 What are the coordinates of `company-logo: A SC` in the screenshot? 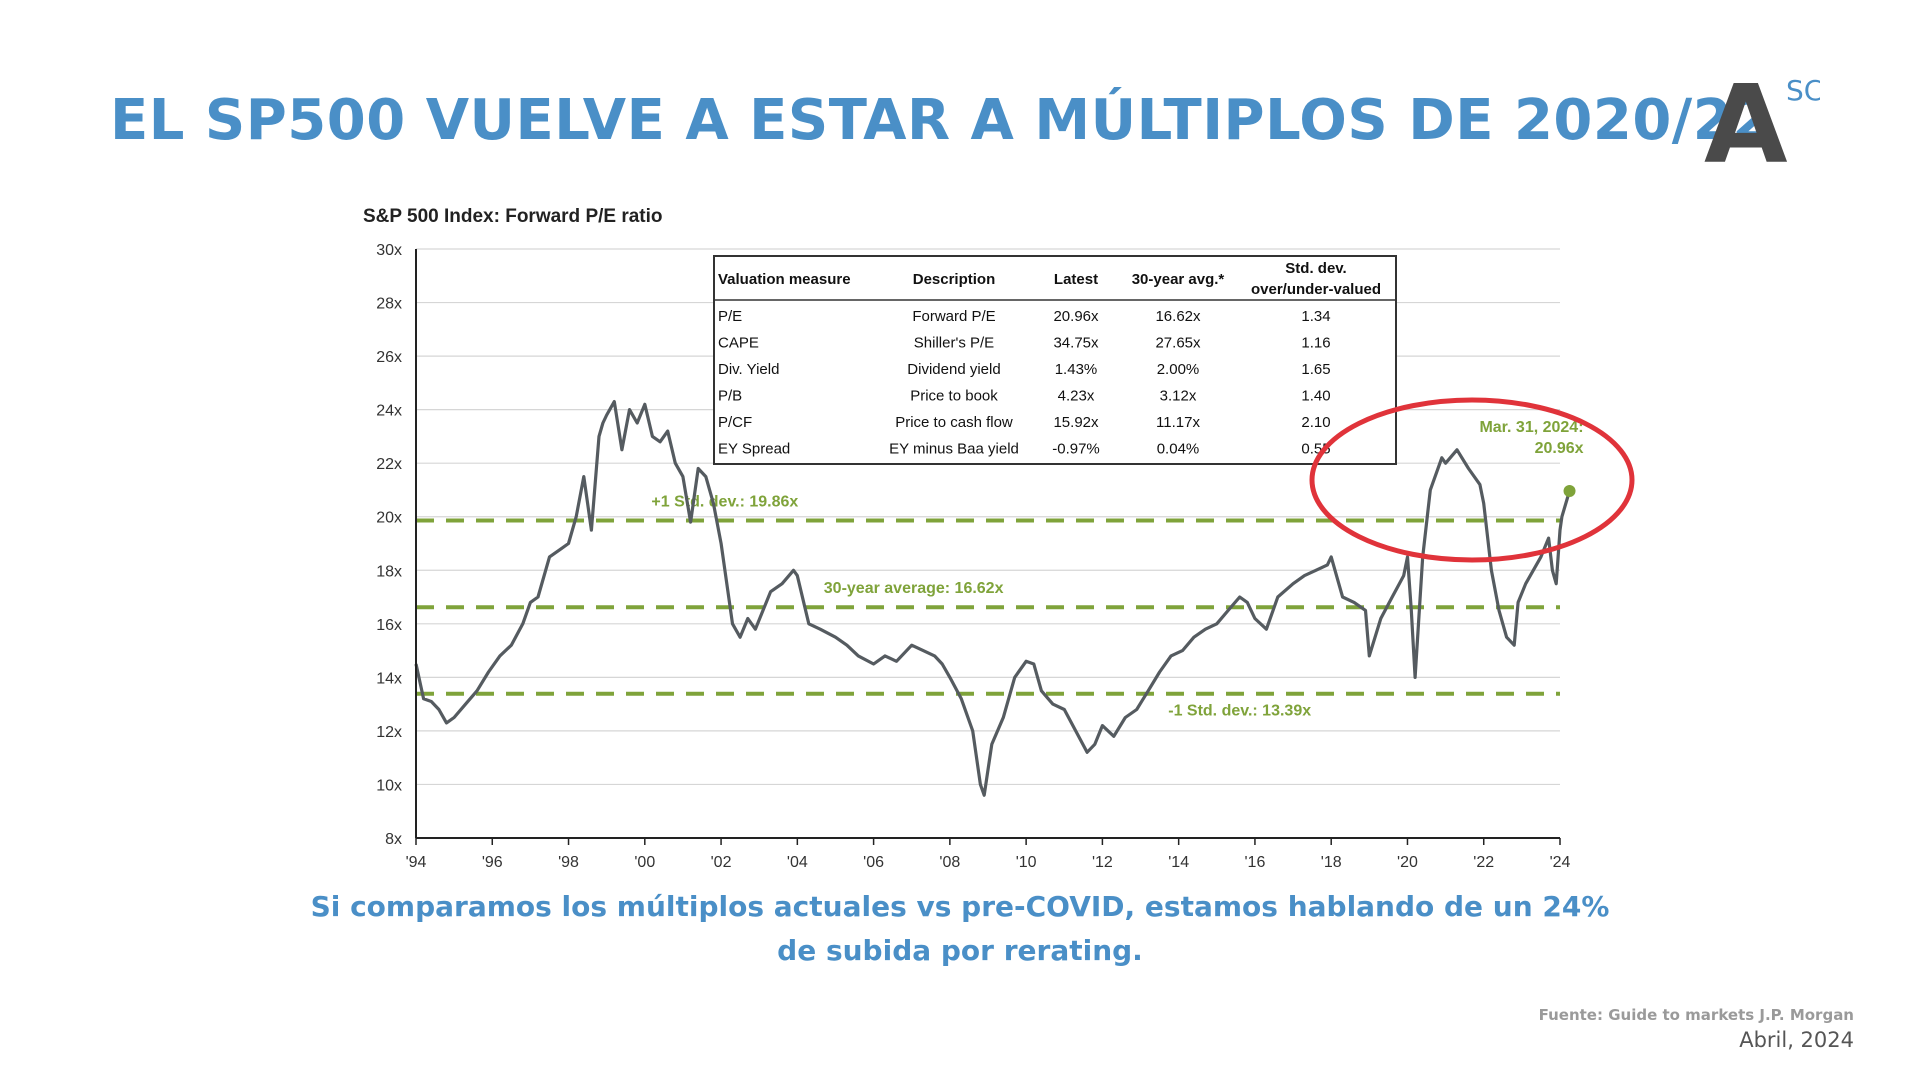 It's located at (1761, 125).